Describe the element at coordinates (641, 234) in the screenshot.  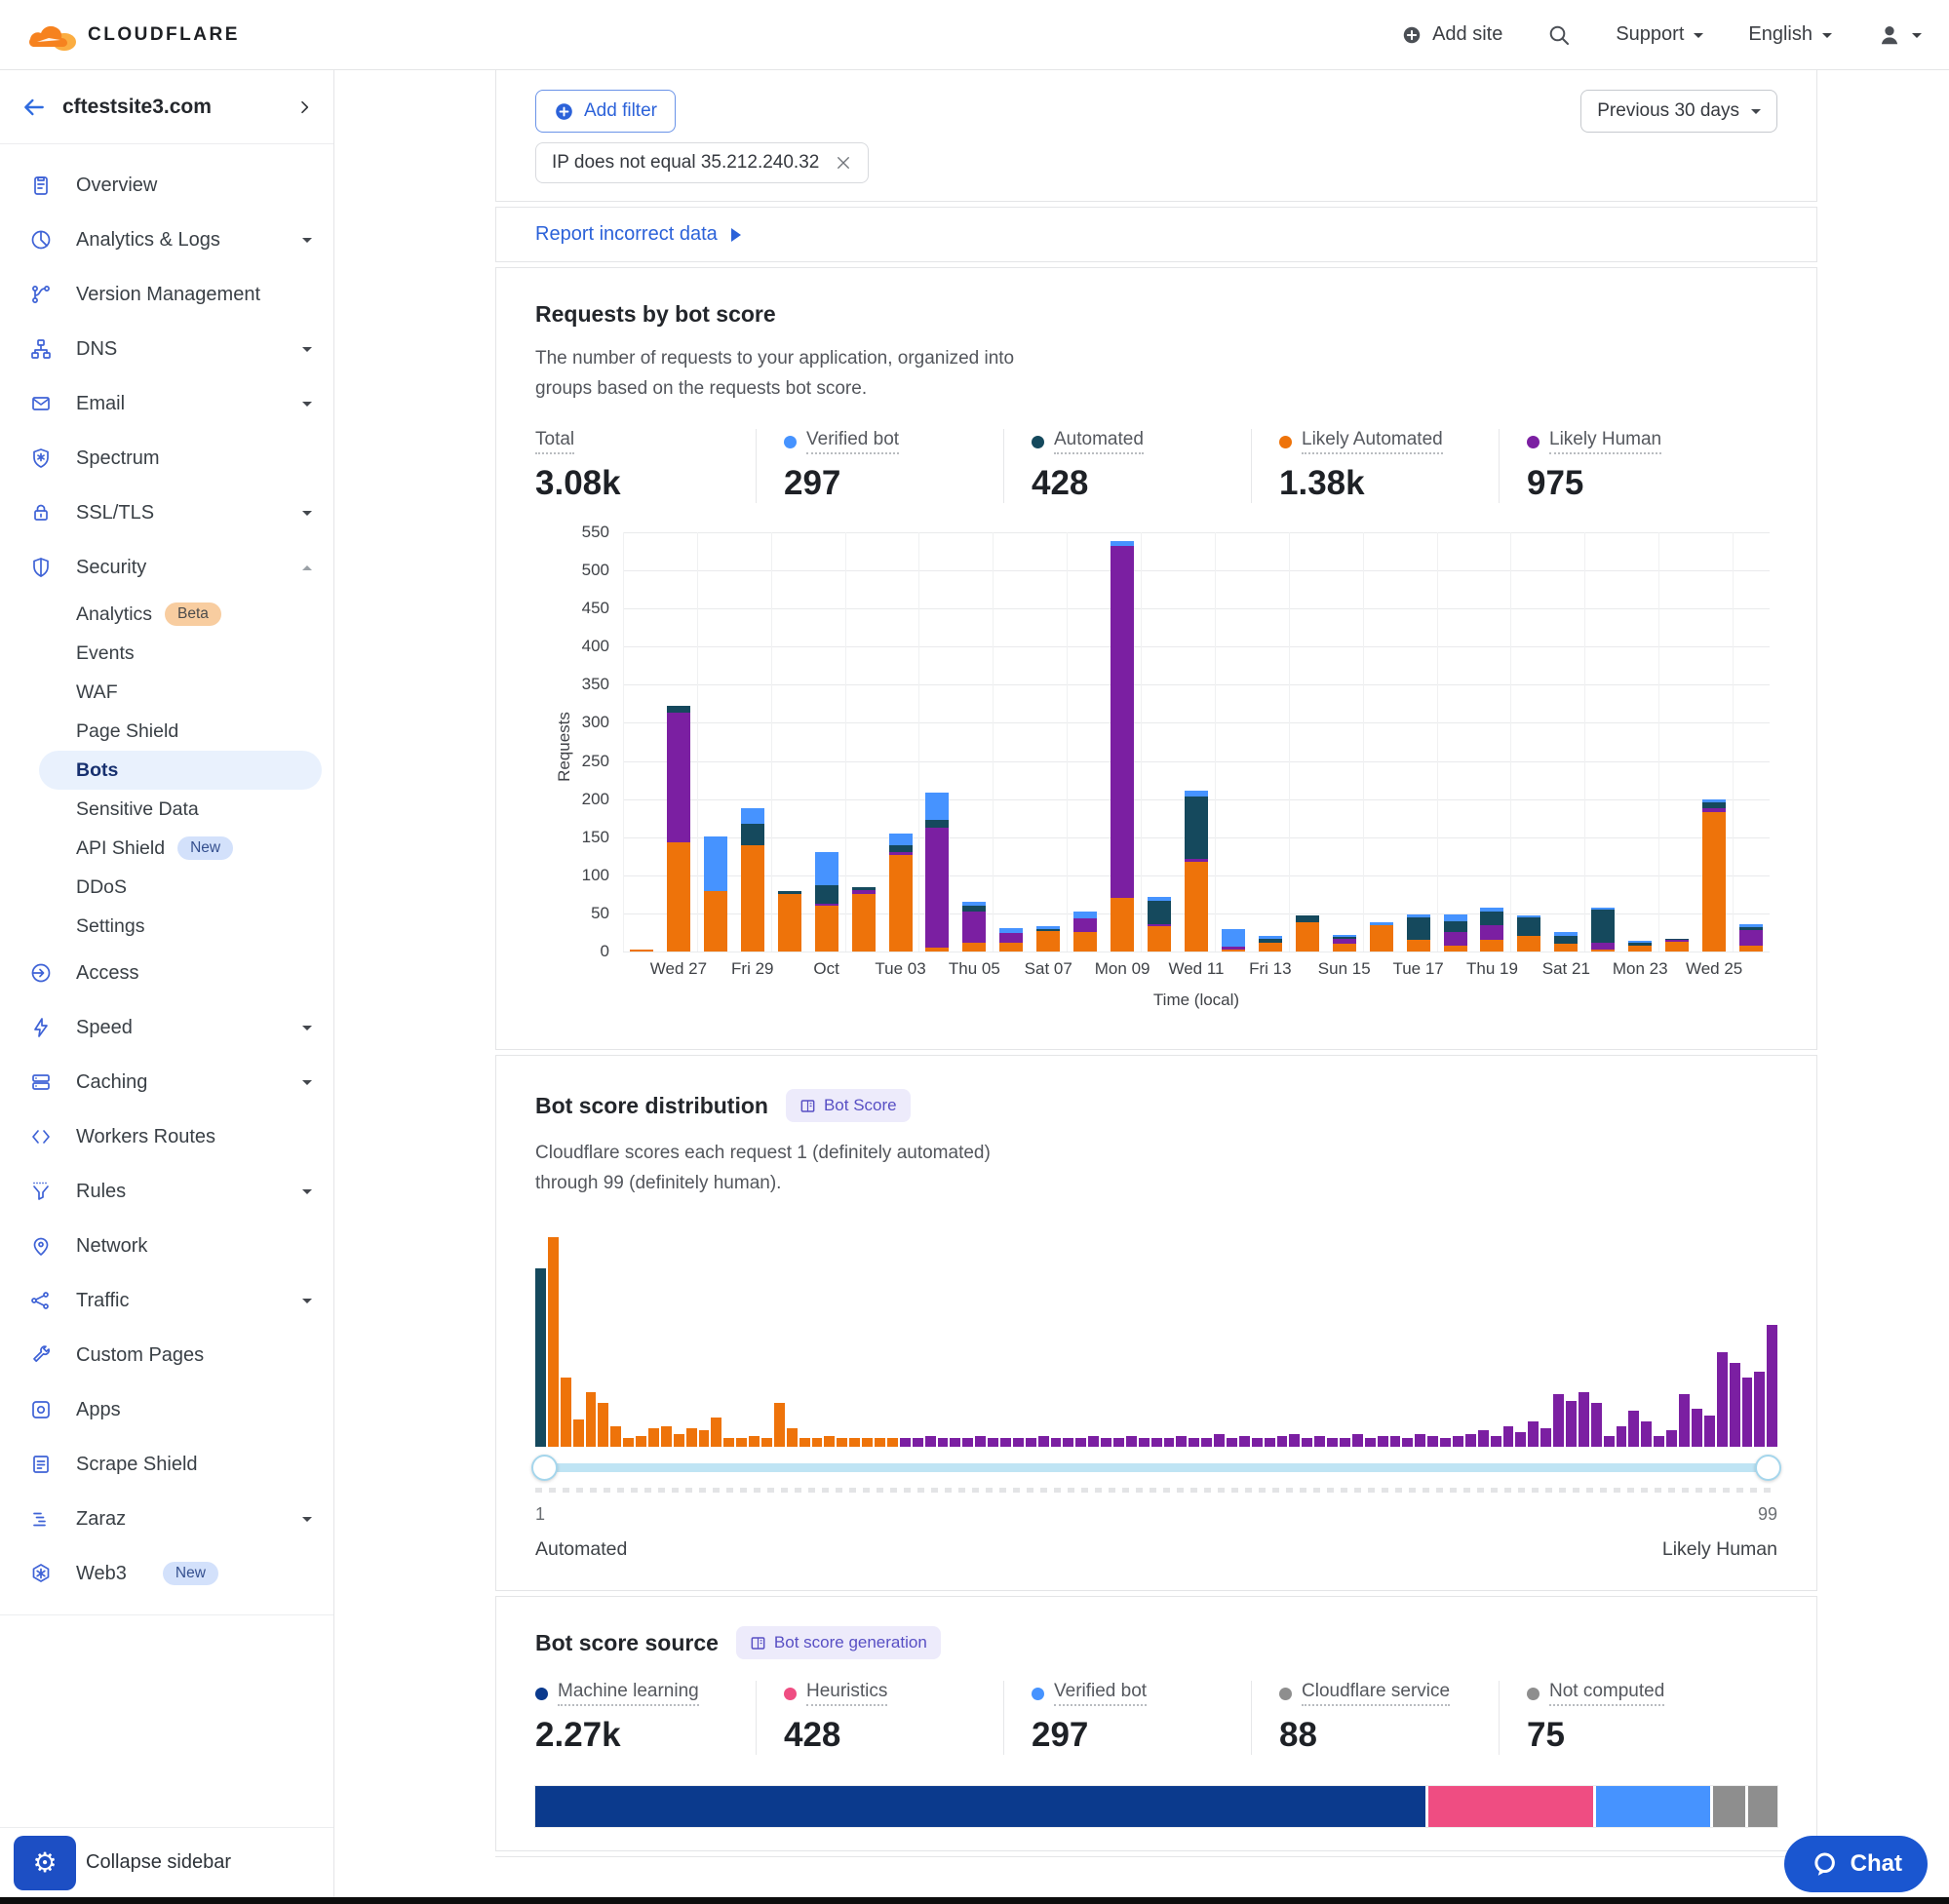
I see `report-incorrect-data-link: Report incorrect data` at that location.